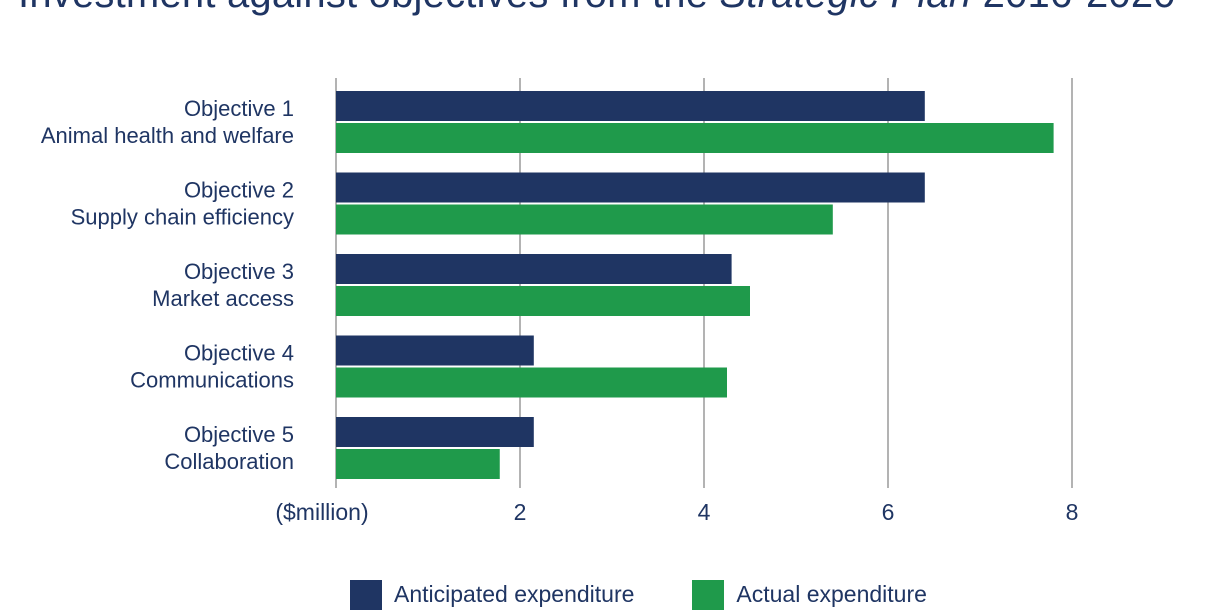  I want to click on category-label-1-name: Animal health and welfare, so click(167, 135).